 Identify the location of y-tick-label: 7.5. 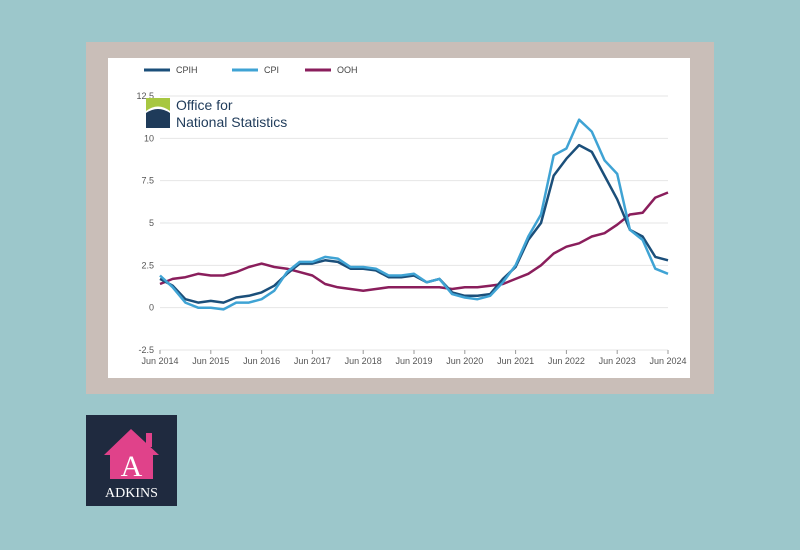
(147, 181).